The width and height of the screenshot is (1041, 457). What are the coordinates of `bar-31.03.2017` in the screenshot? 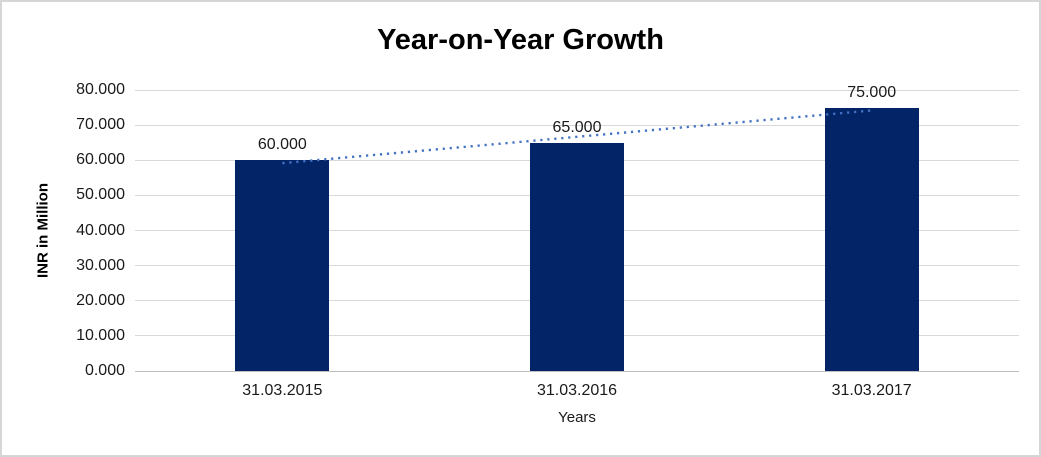 It's located at (871, 239).